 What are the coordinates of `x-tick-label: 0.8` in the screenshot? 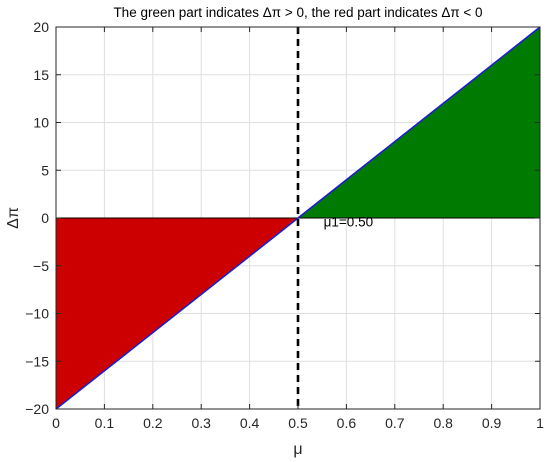 It's located at (443, 423).